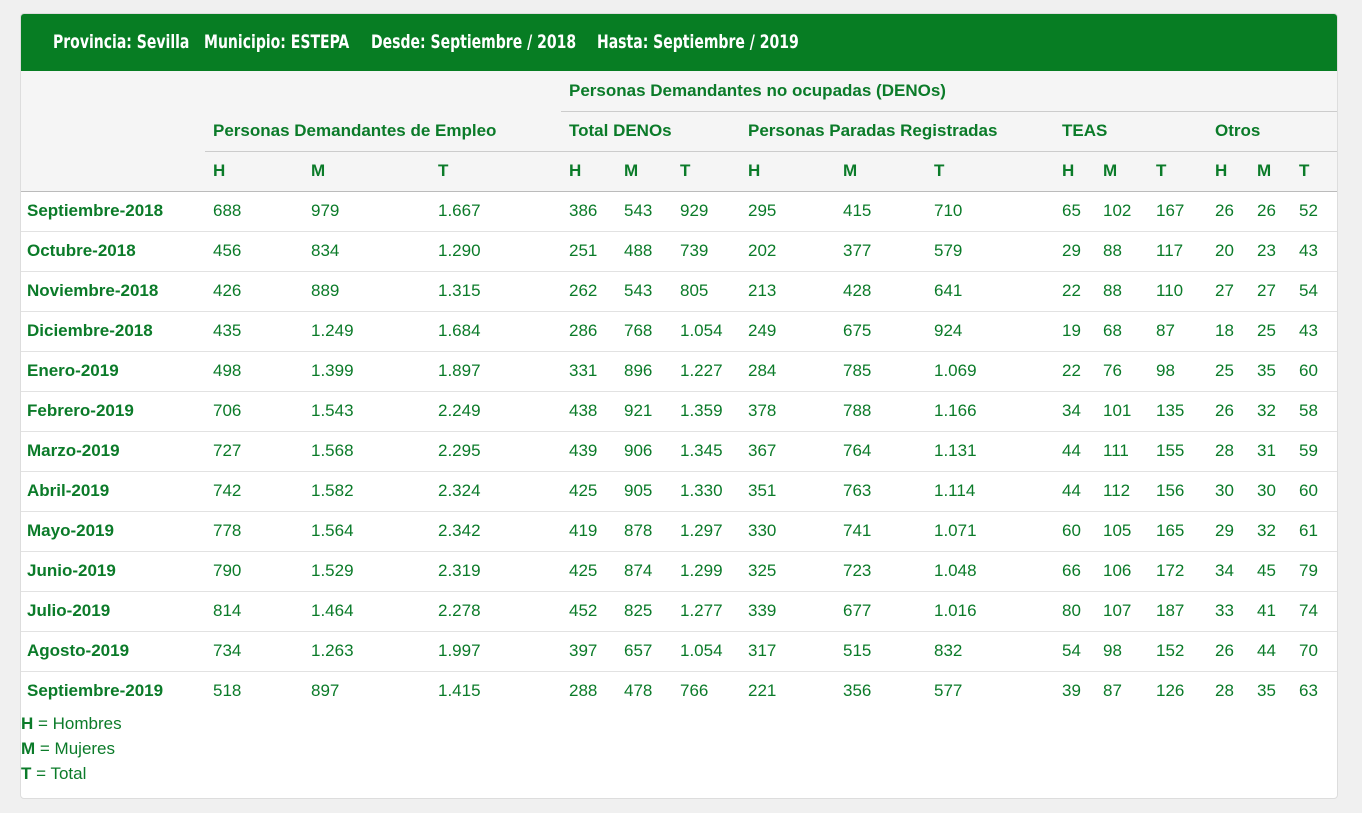 The height and width of the screenshot is (813, 1362). What do you see at coordinates (1121, 690) in the screenshot?
I see `value-cell: 87` at bounding box center [1121, 690].